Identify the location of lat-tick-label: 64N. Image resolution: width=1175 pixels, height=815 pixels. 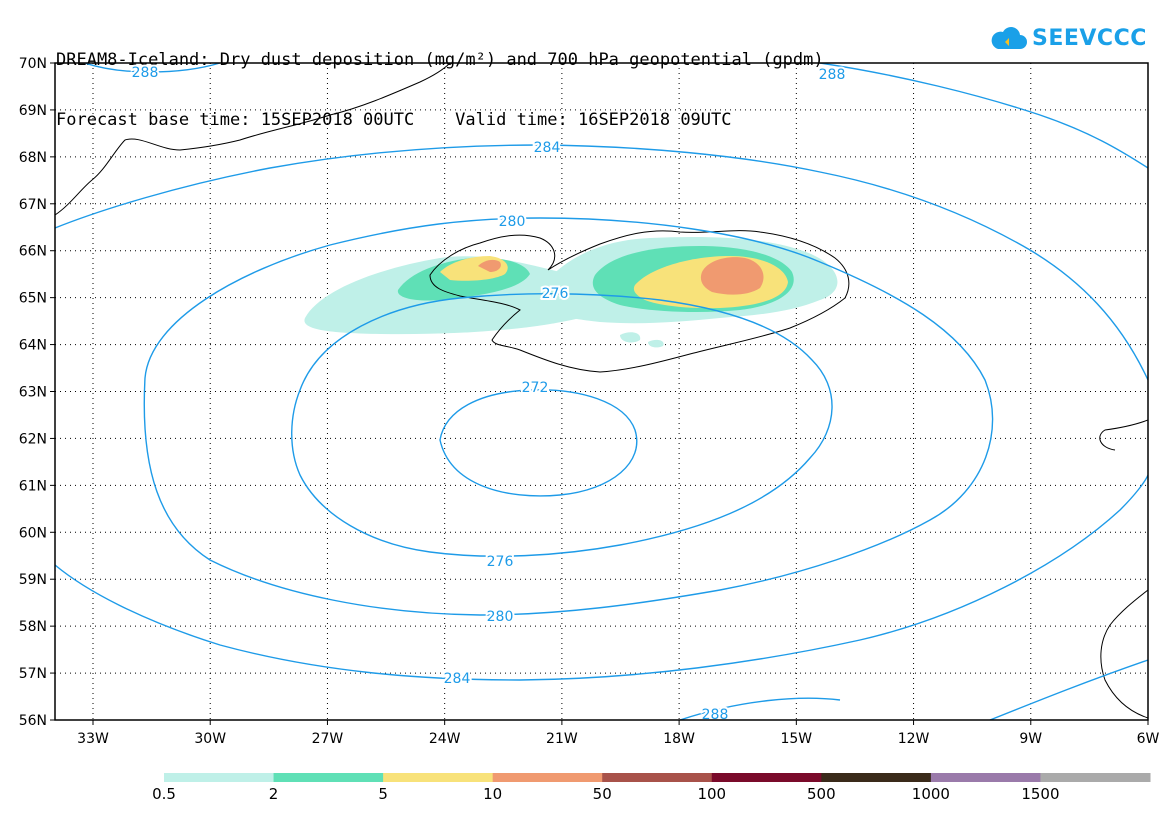
(33, 346).